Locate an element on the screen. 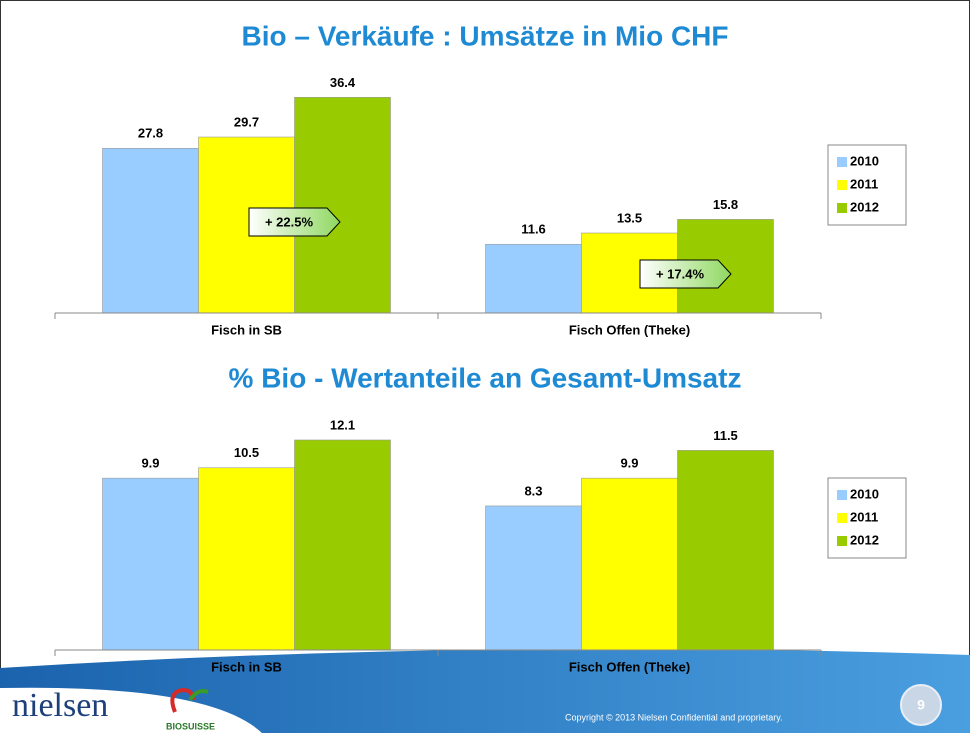 The height and width of the screenshot is (733, 970). page-number-badge is located at coordinates (921, 705).